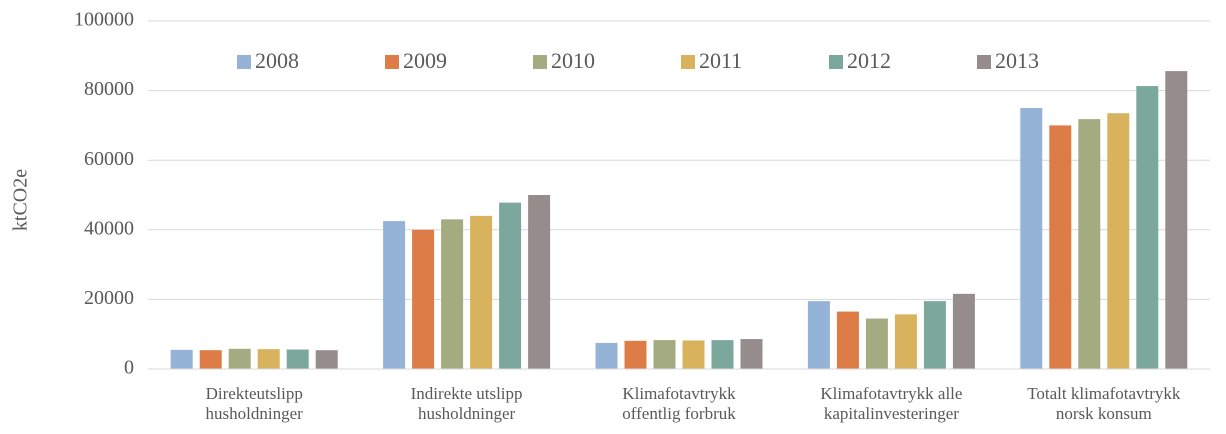  I want to click on legend-label: 2013, so click(1017, 60).